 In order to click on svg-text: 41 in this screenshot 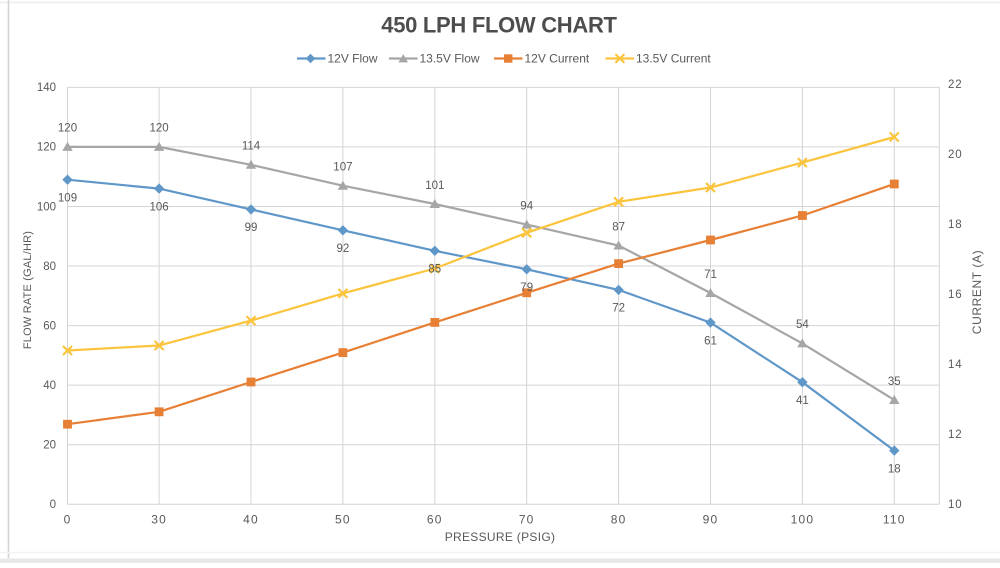, I will do `click(802, 401)`.